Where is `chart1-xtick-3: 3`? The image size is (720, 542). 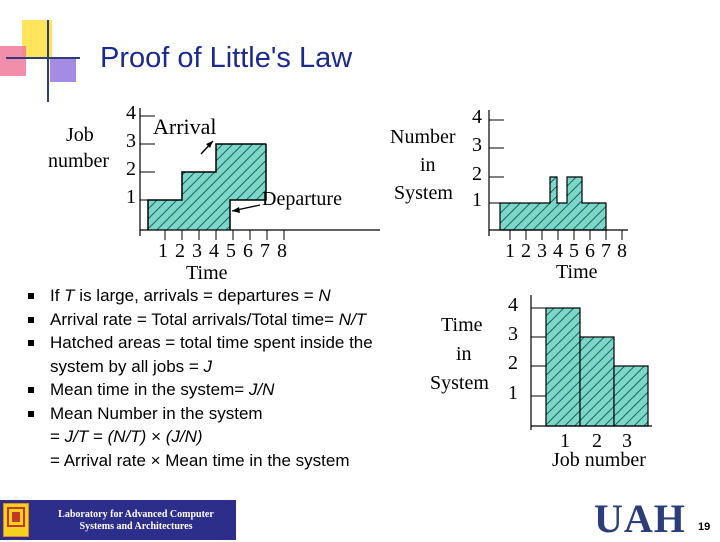 chart1-xtick-3: 3 is located at coordinates (197, 251).